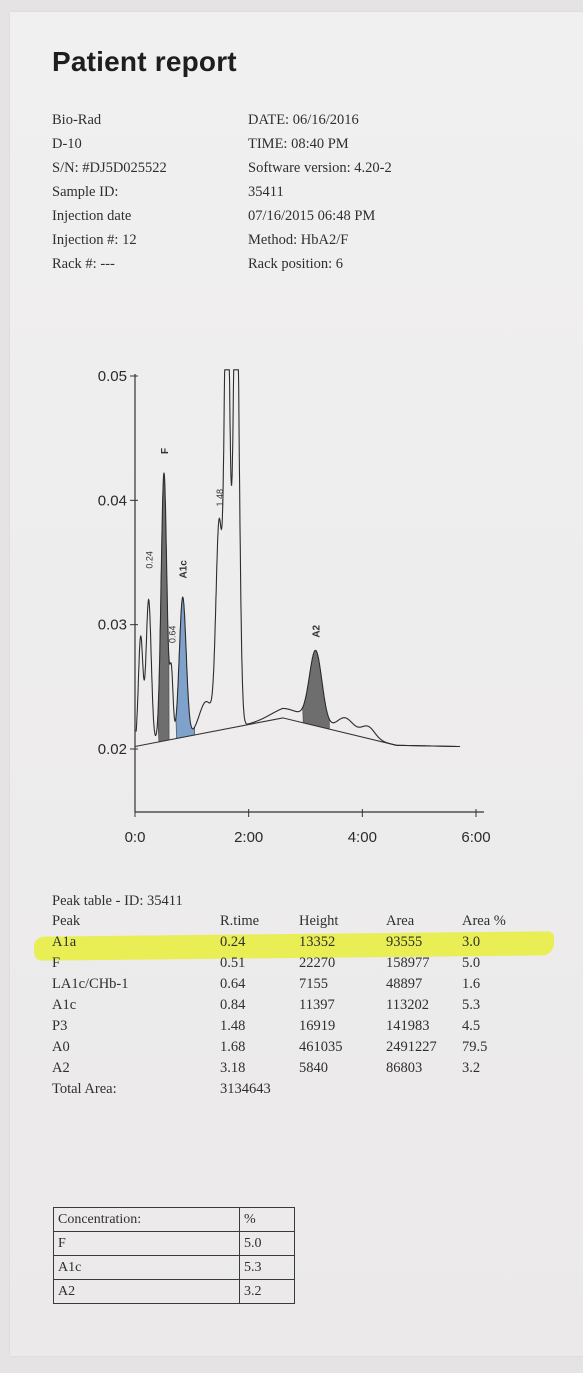  What do you see at coordinates (317, 942) in the screenshot?
I see `cell-height: 13352` at bounding box center [317, 942].